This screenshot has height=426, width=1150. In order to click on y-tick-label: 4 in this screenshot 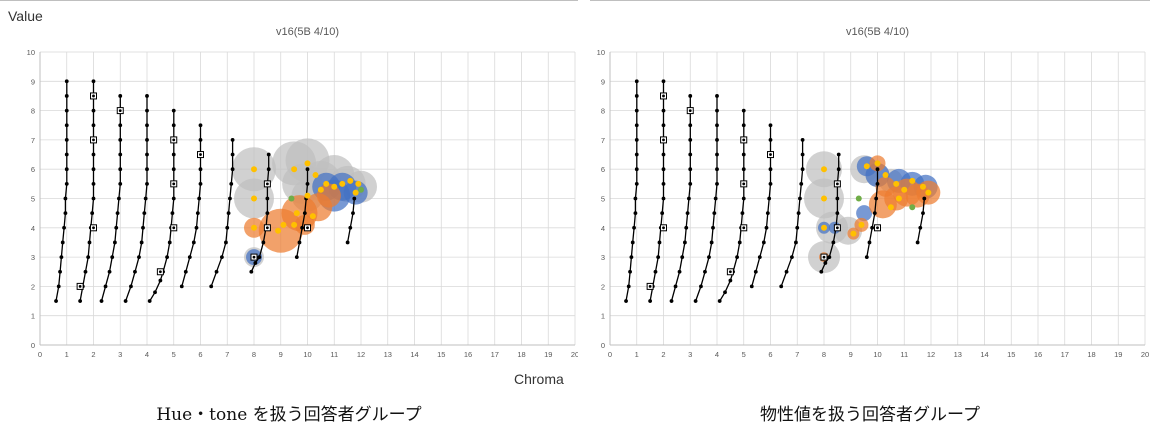, I will do `click(603, 228)`.